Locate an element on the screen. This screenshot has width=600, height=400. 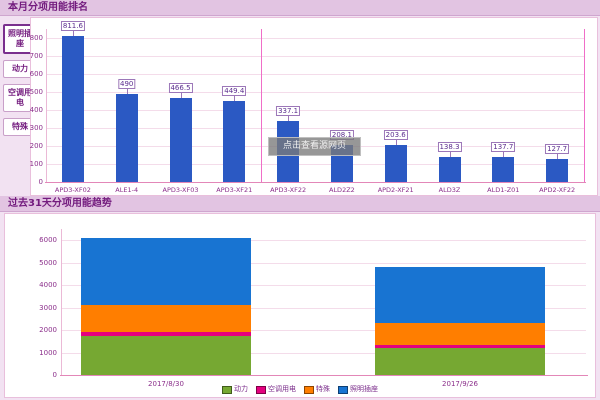
y-axis-tick-label: 800 is located at coordinates (36, 38).